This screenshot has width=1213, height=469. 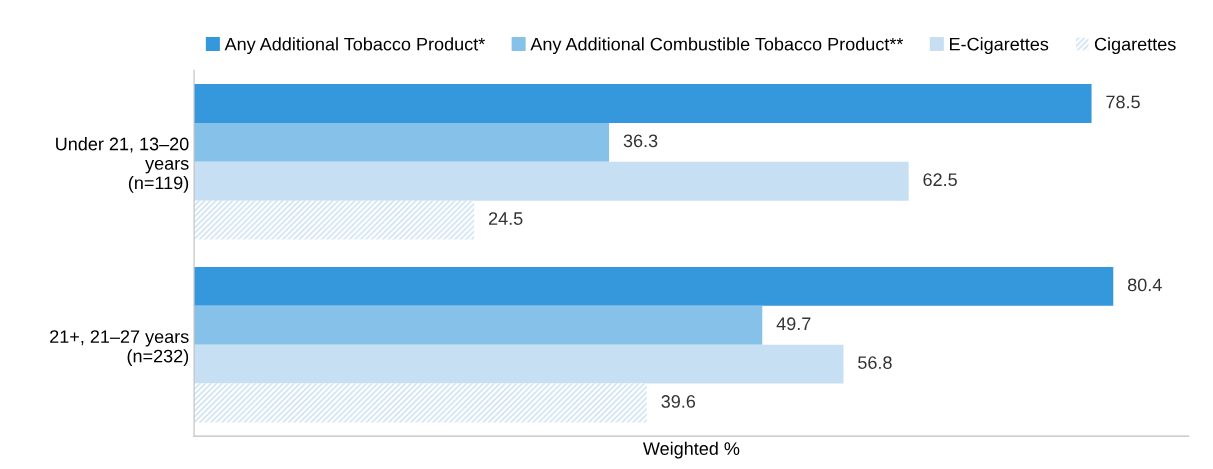 What do you see at coordinates (691, 450) in the screenshot?
I see `x-axis-title: Weighted %` at bounding box center [691, 450].